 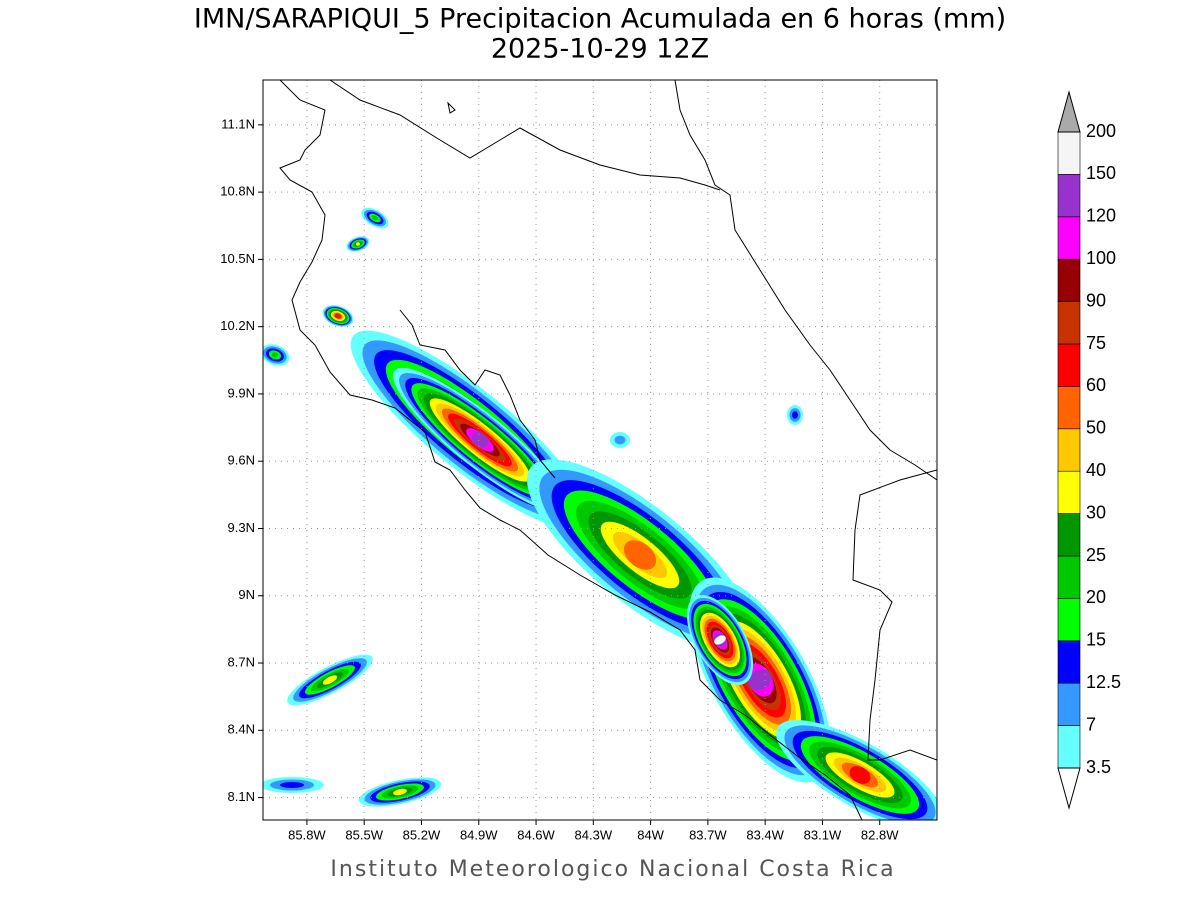 I want to click on y-tick-label: 8.4N, so click(x=241, y=729).